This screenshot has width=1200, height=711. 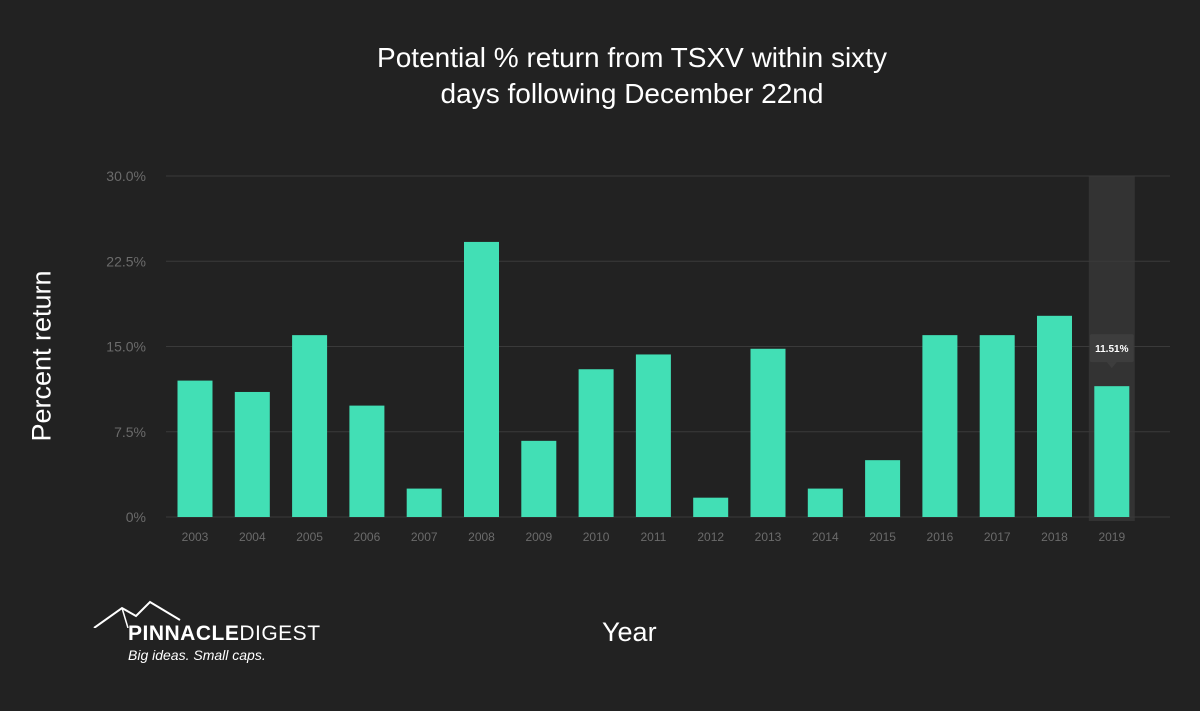 What do you see at coordinates (424, 537) in the screenshot?
I see `x-tick-label: 2007` at bounding box center [424, 537].